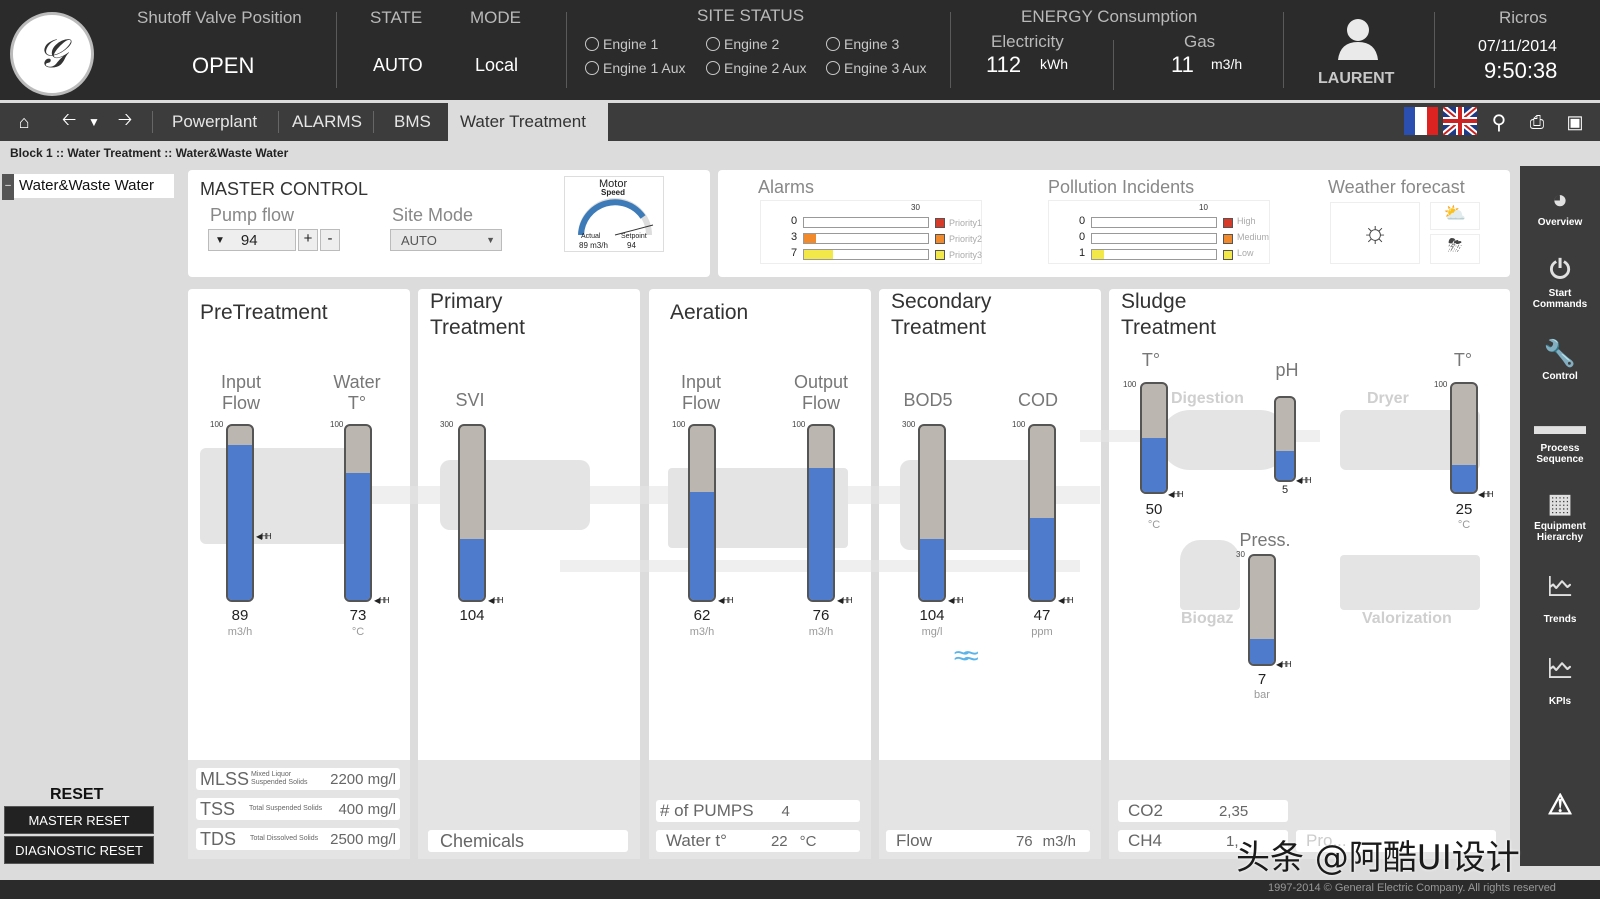 The width and height of the screenshot is (1600, 899). I want to click on speed-label: Speed, so click(613, 192).